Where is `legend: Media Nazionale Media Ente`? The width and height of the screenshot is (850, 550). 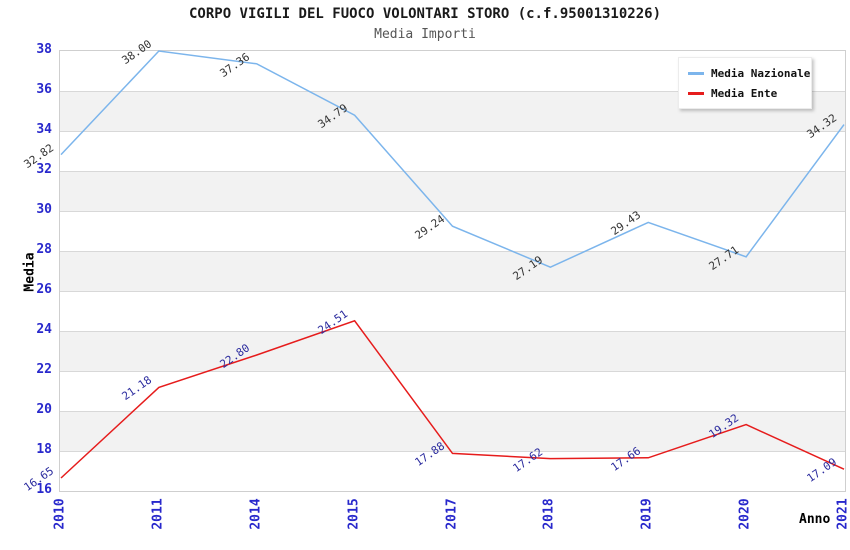 legend: Media Nazionale Media Ente is located at coordinates (745, 83).